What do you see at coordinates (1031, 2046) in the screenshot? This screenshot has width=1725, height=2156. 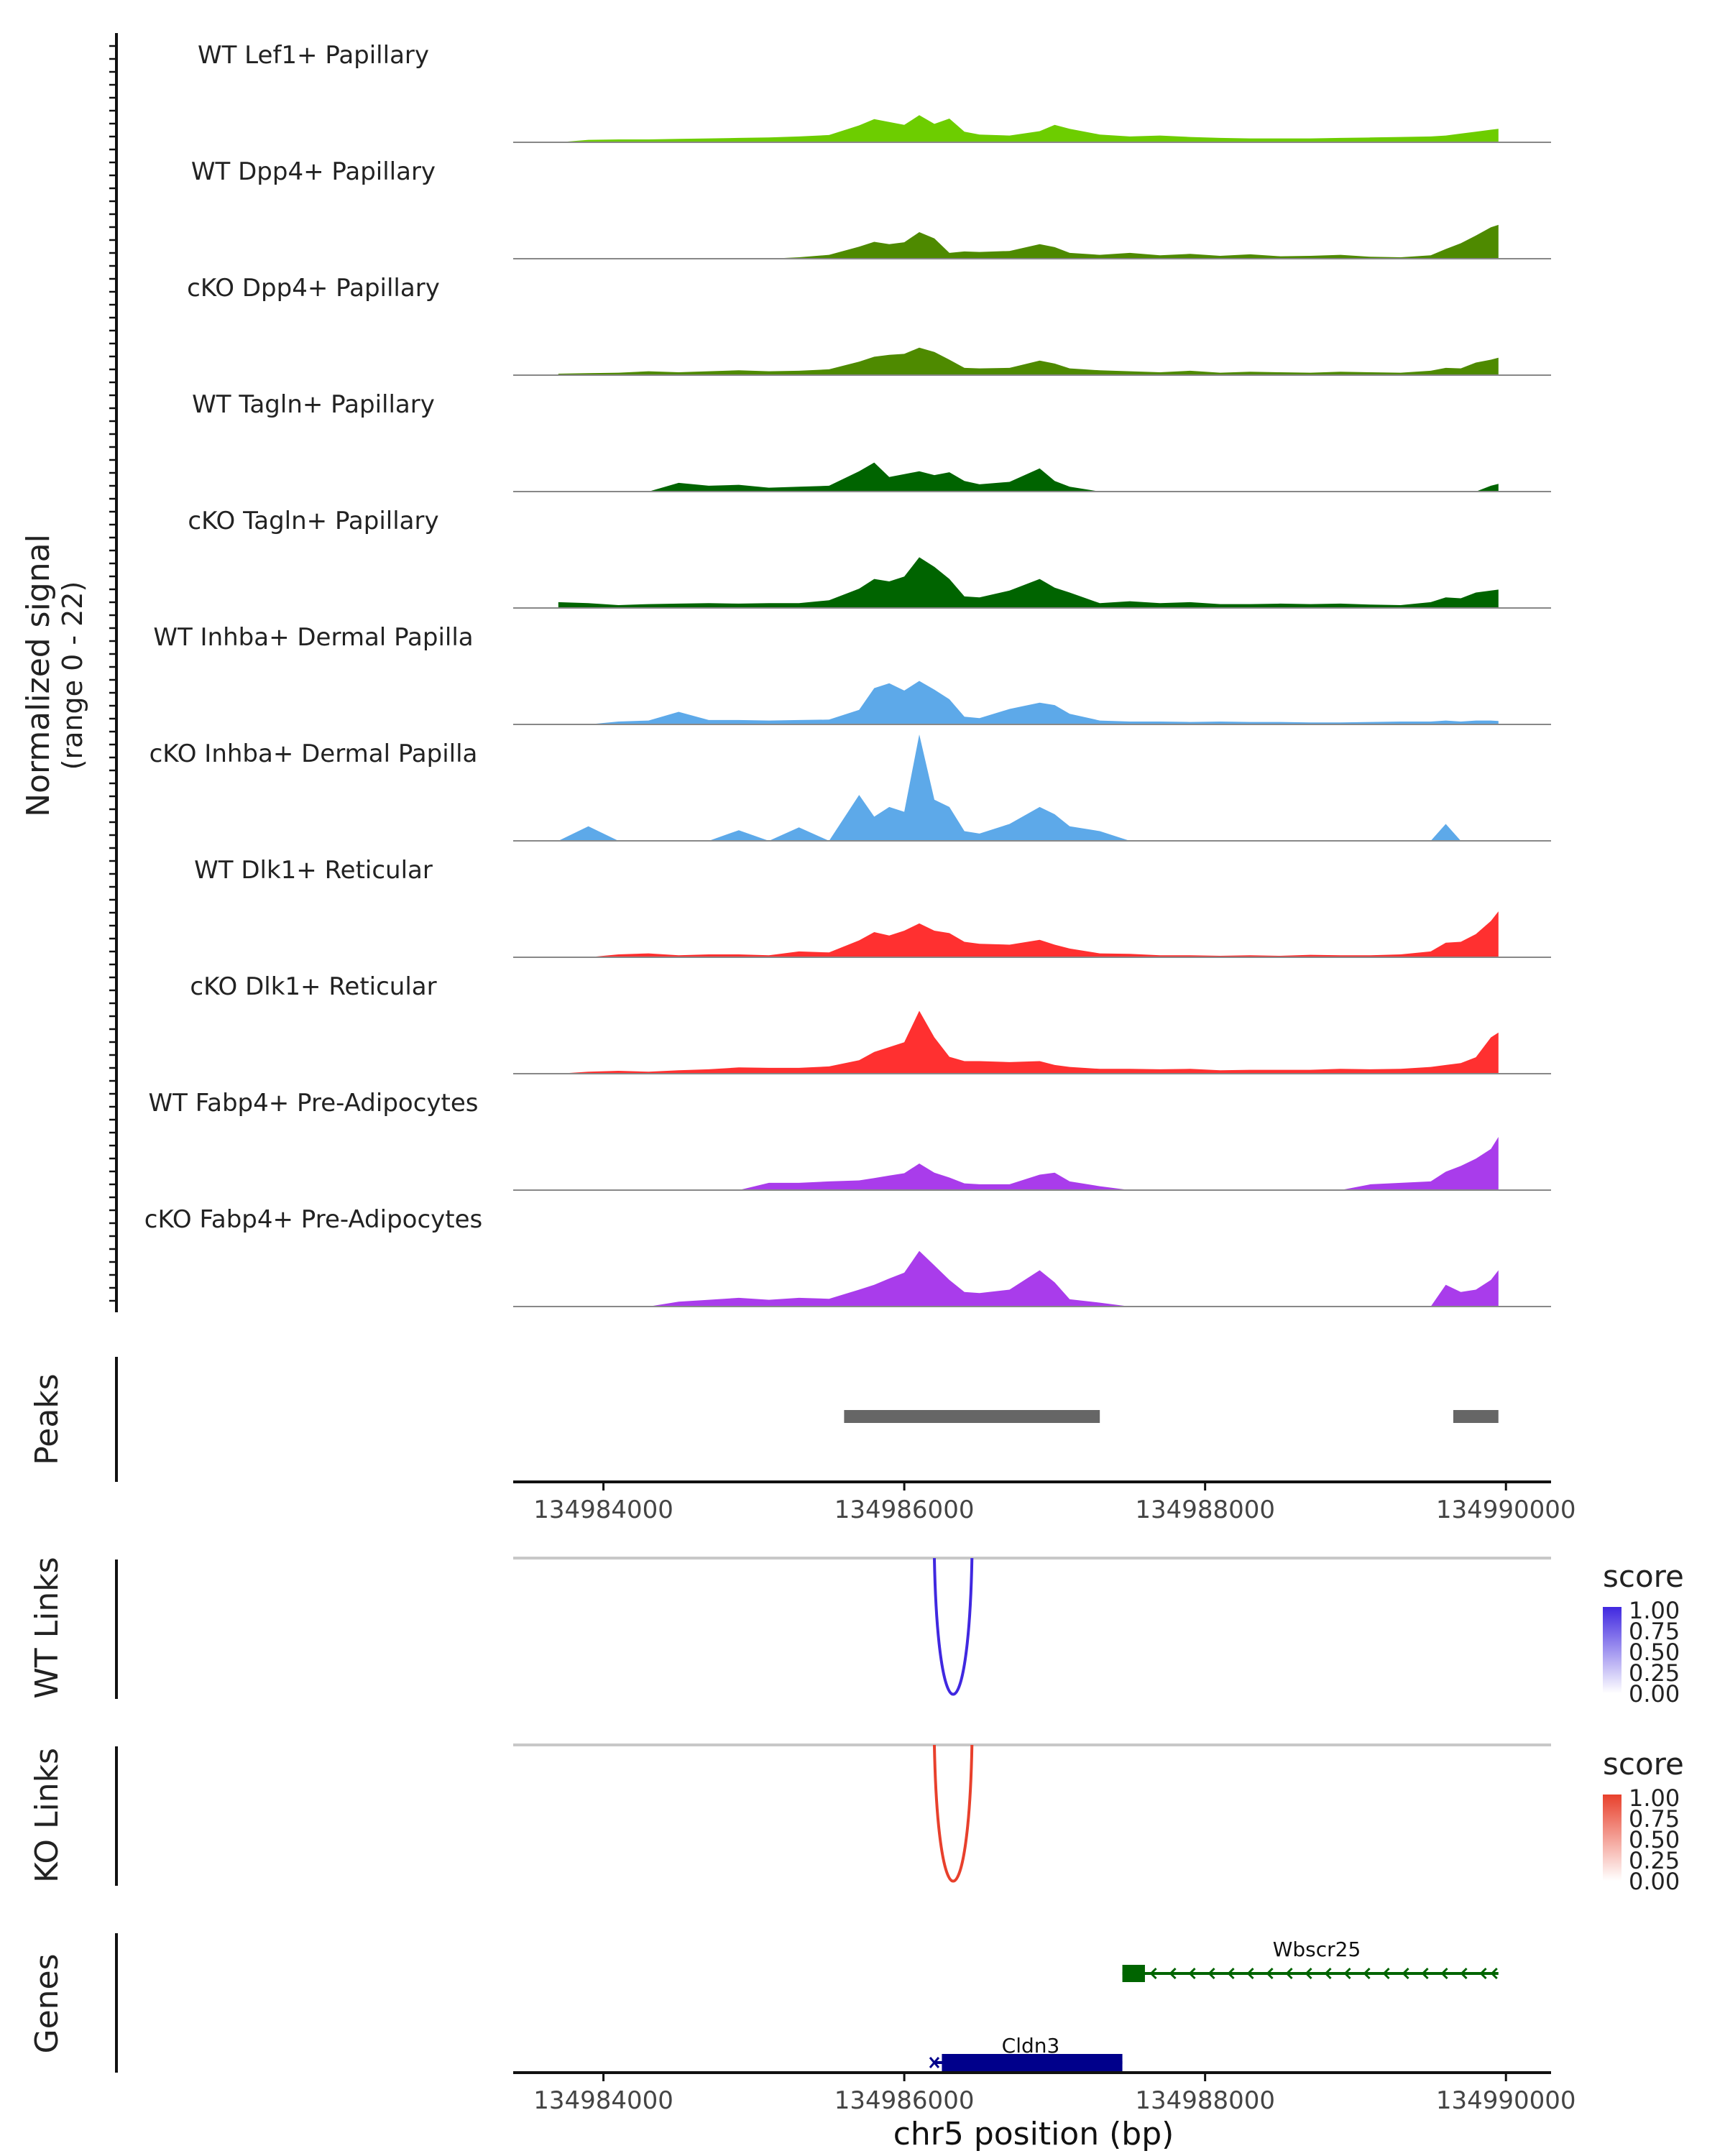 I see `gene-name-label: Cldn3` at bounding box center [1031, 2046].